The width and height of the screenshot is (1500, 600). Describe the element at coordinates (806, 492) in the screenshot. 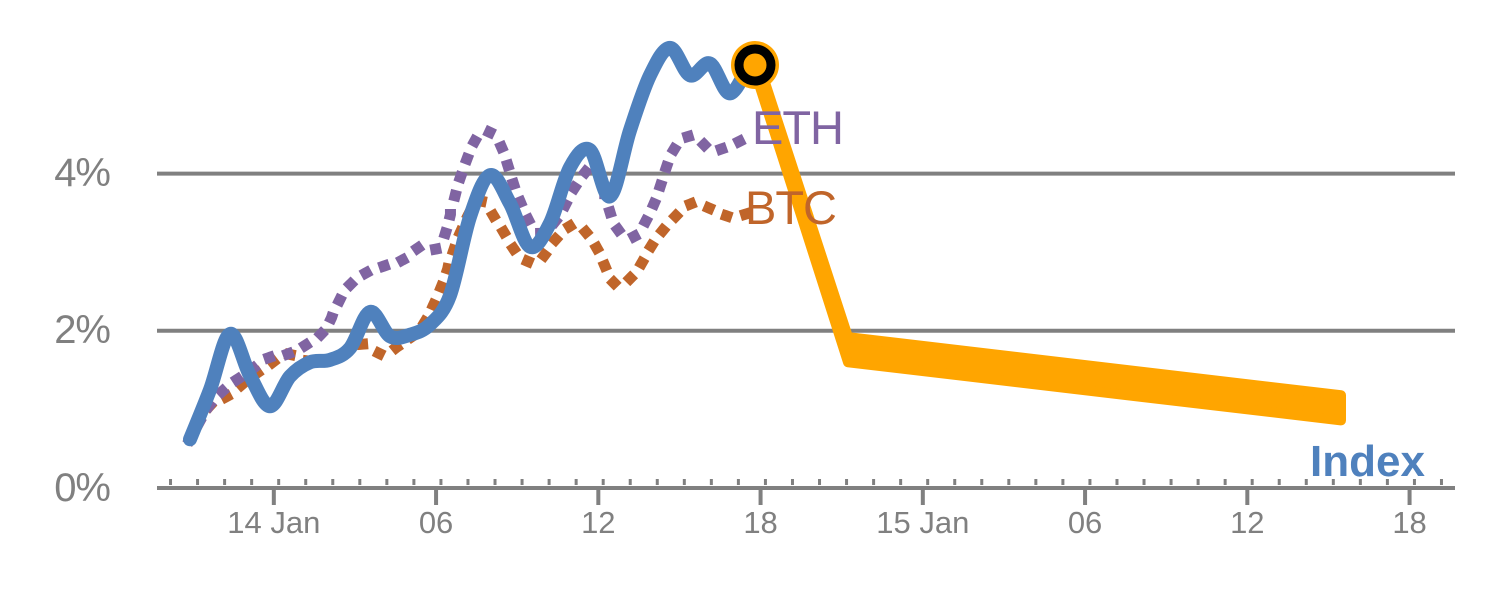

I see `x-axis-line` at that location.